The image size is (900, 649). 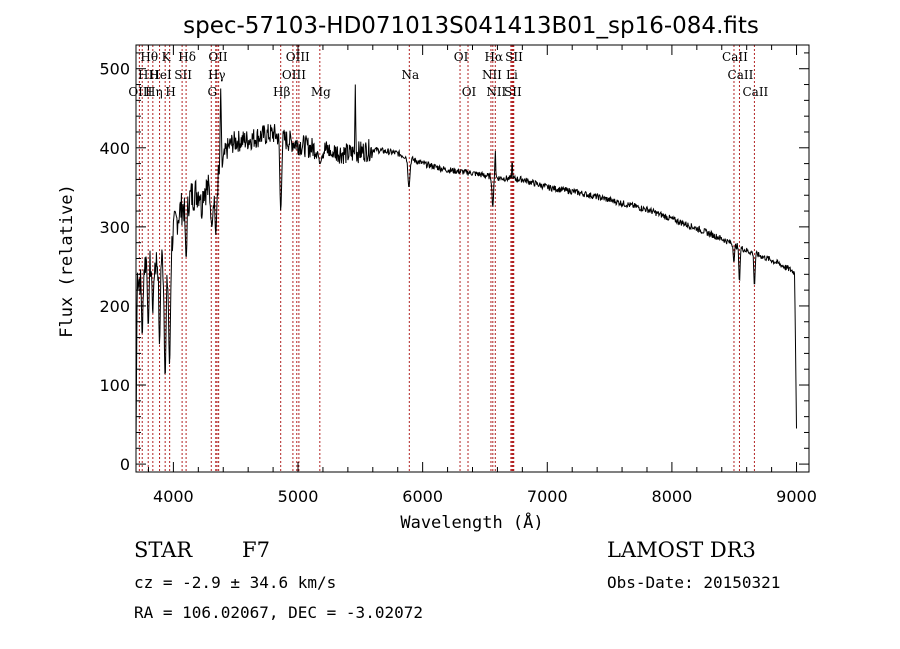 What do you see at coordinates (114, 306) in the screenshot?
I see `y-tick-label: 200` at bounding box center [114, 306].